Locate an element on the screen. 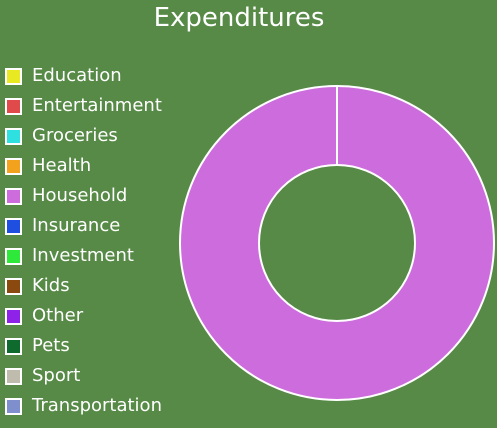  legend-item: Pets is located at coordinates (37, 346).